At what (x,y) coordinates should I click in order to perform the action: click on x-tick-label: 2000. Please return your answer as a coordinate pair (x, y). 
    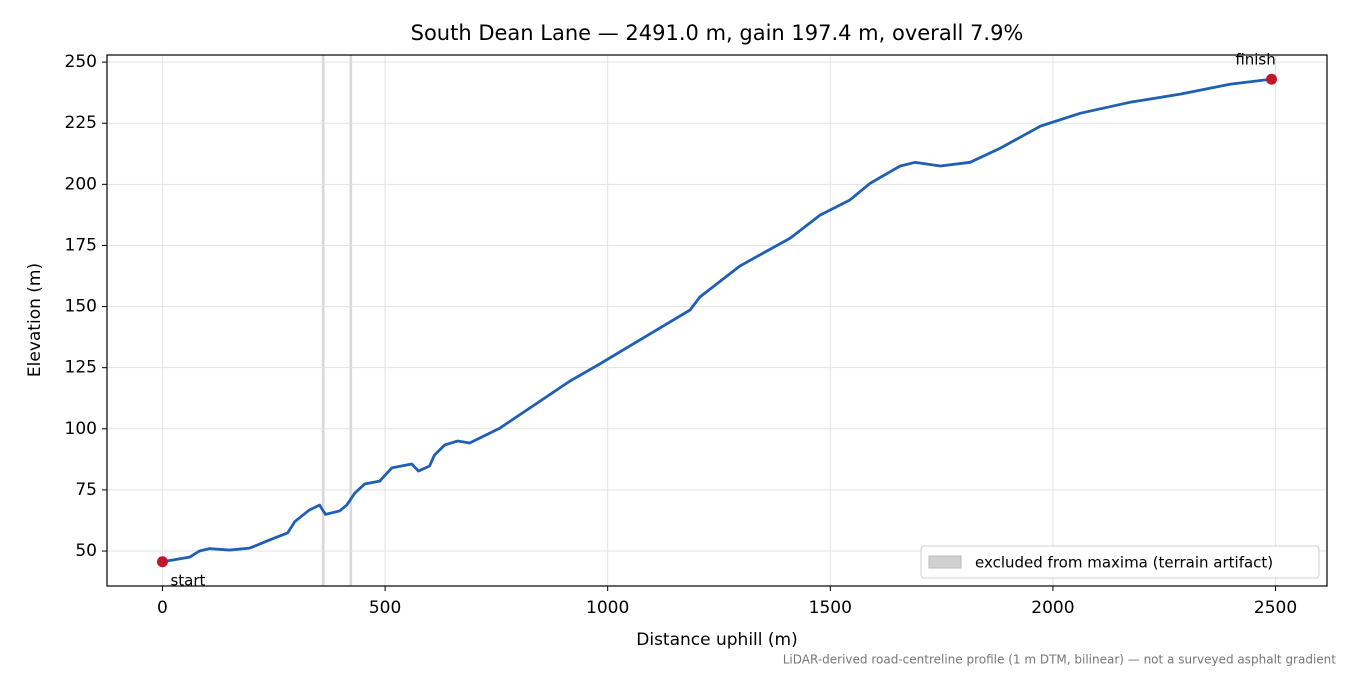
    Looking at the image, I should click on (1052, 608).